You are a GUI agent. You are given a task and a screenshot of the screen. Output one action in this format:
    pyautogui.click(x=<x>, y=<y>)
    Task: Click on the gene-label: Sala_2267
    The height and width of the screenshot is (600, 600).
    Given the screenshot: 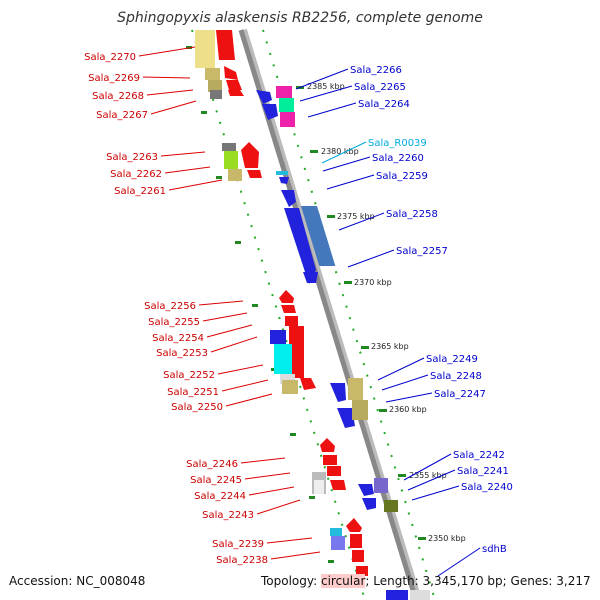 What is the action you would take?
    pyautogui.click(x=122, y=115)
    